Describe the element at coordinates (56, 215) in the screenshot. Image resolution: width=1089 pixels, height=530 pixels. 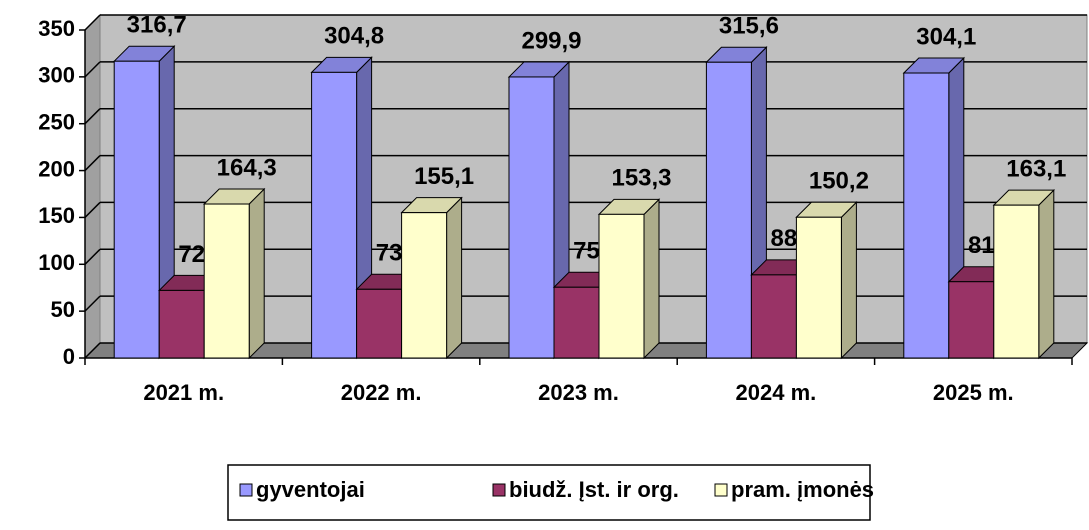
I see `y-tick-label: 150` at that location.